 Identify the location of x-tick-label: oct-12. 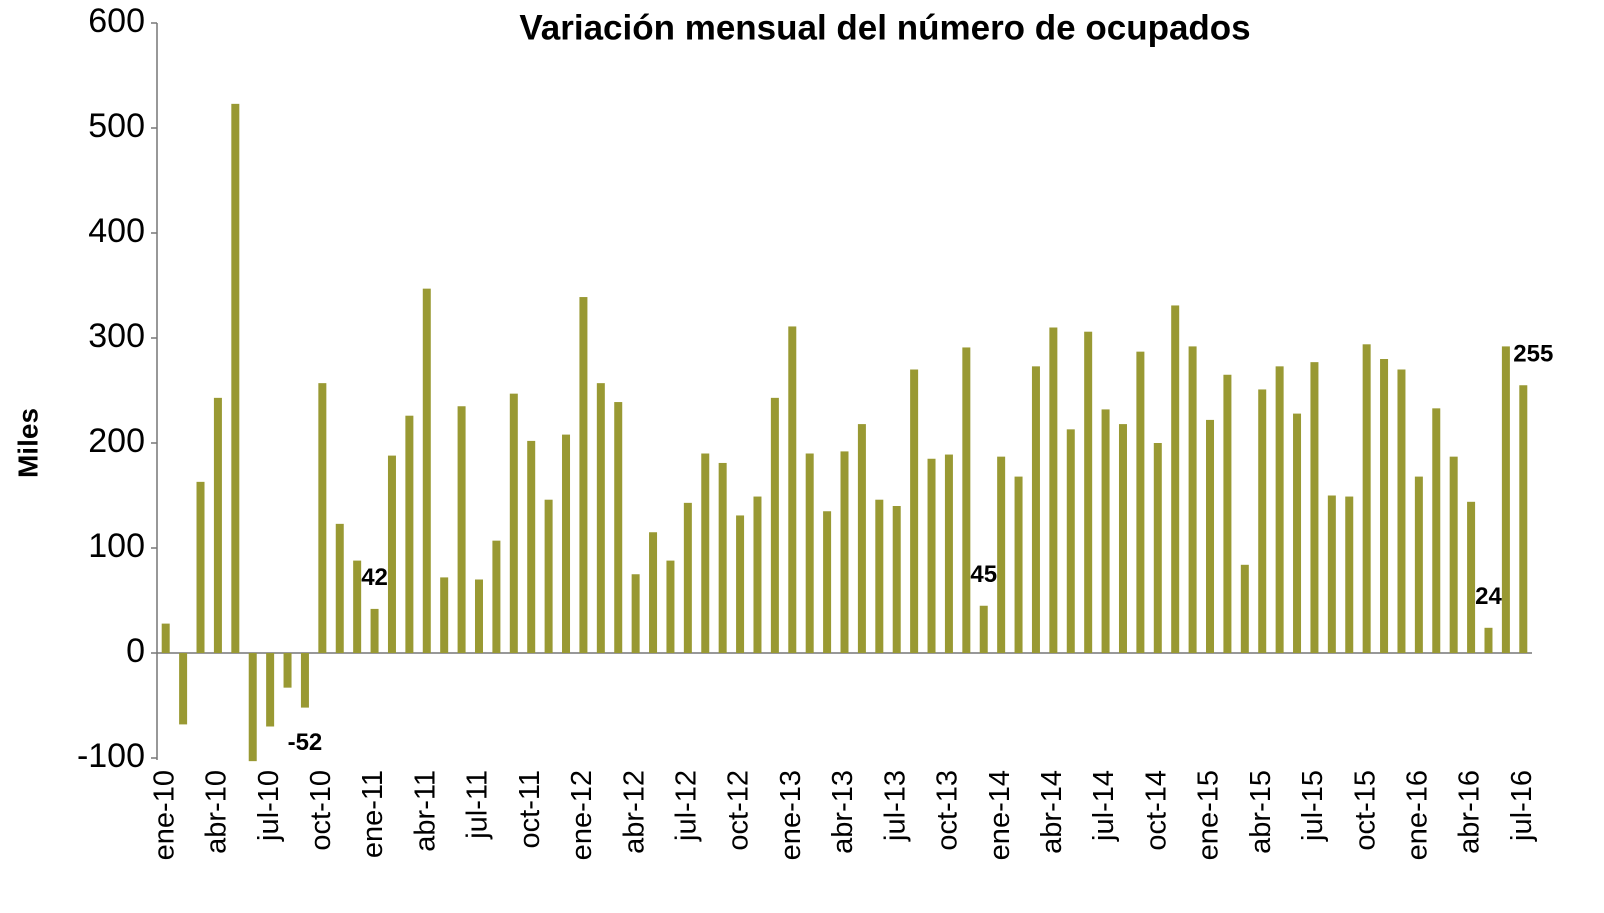
(739, 810).